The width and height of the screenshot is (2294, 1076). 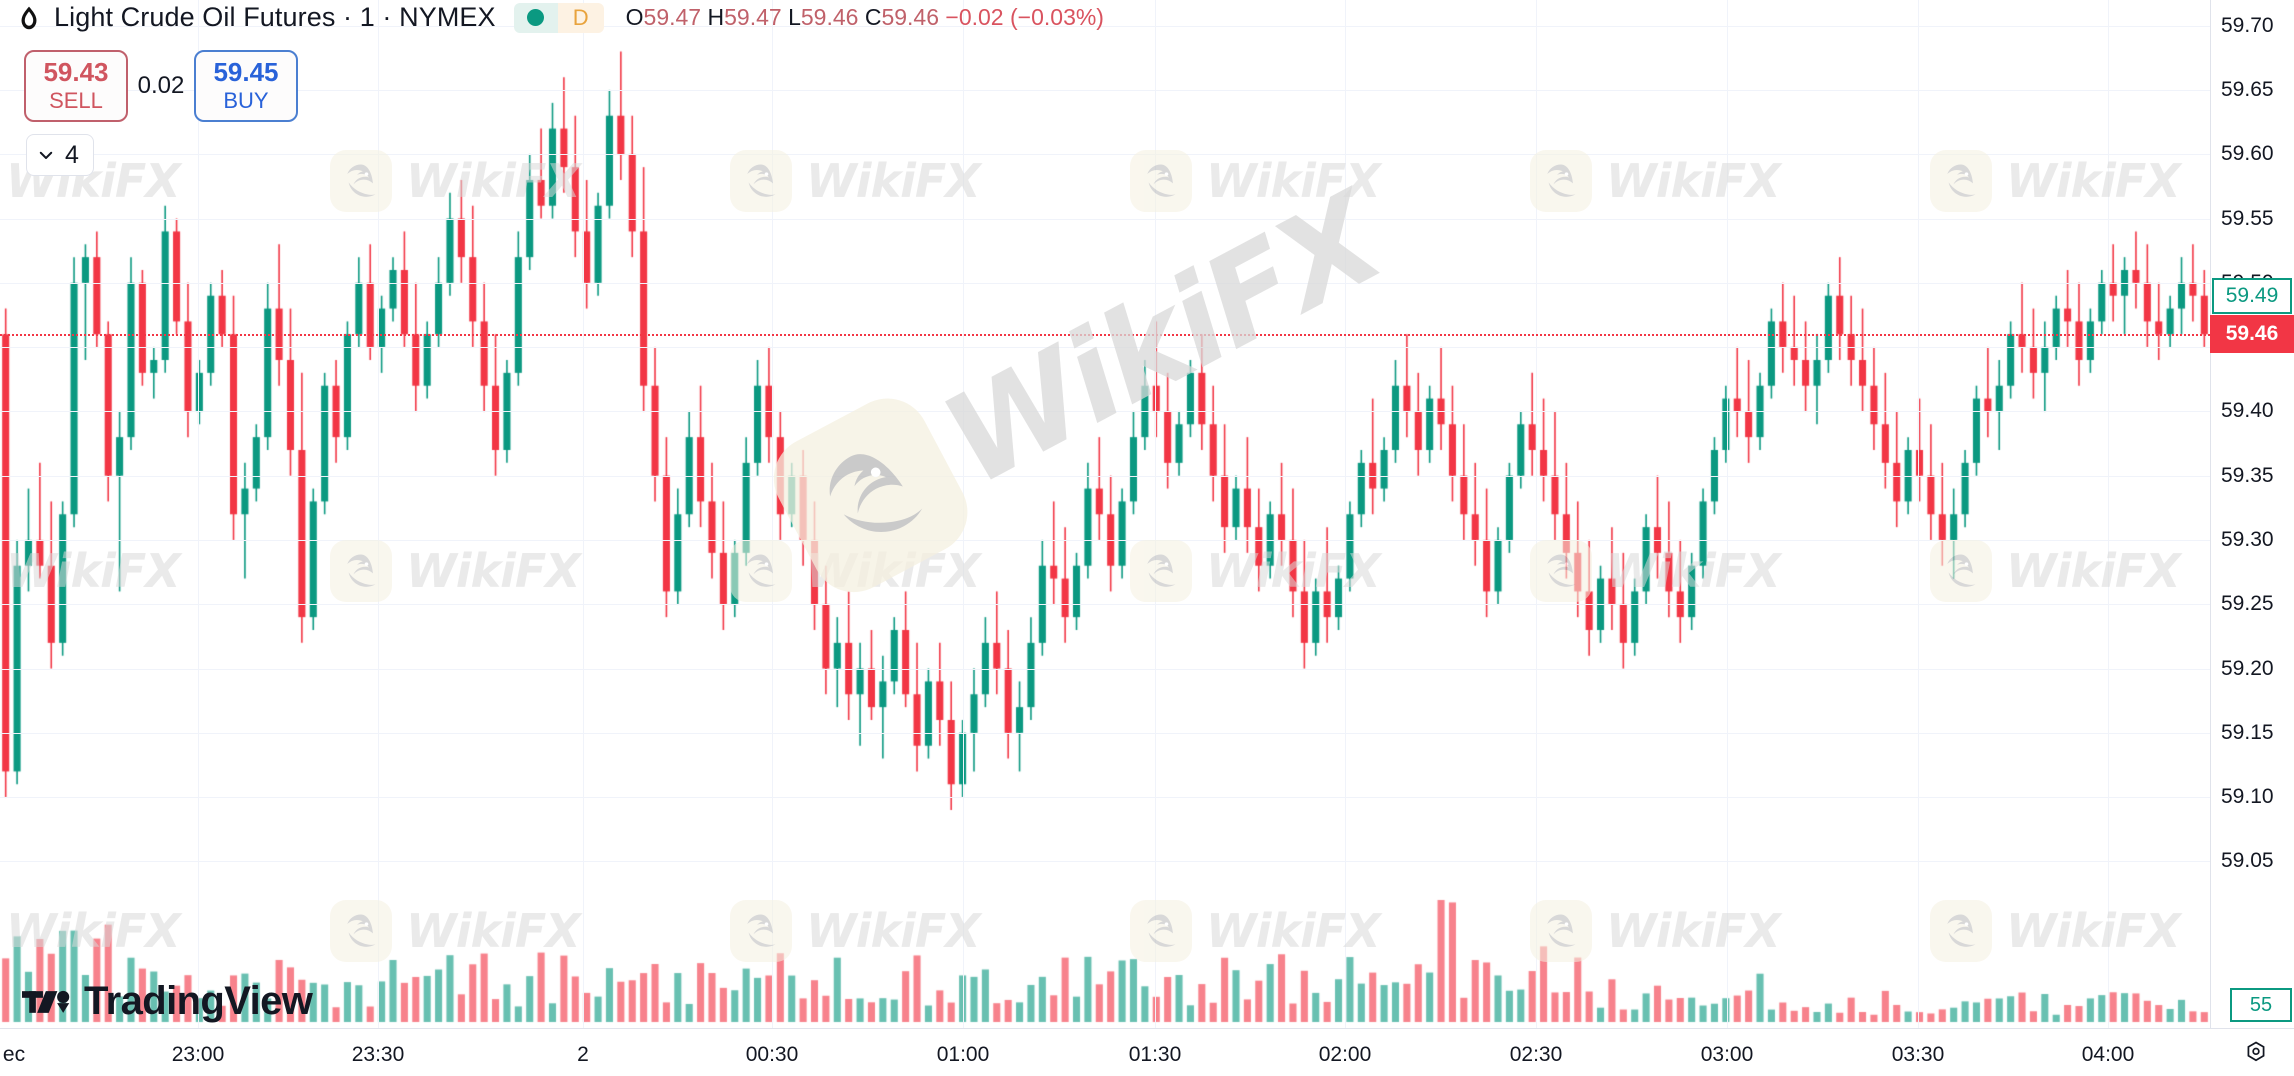 I want to click on sell-price: 59.43, so click(x=76, y=72).